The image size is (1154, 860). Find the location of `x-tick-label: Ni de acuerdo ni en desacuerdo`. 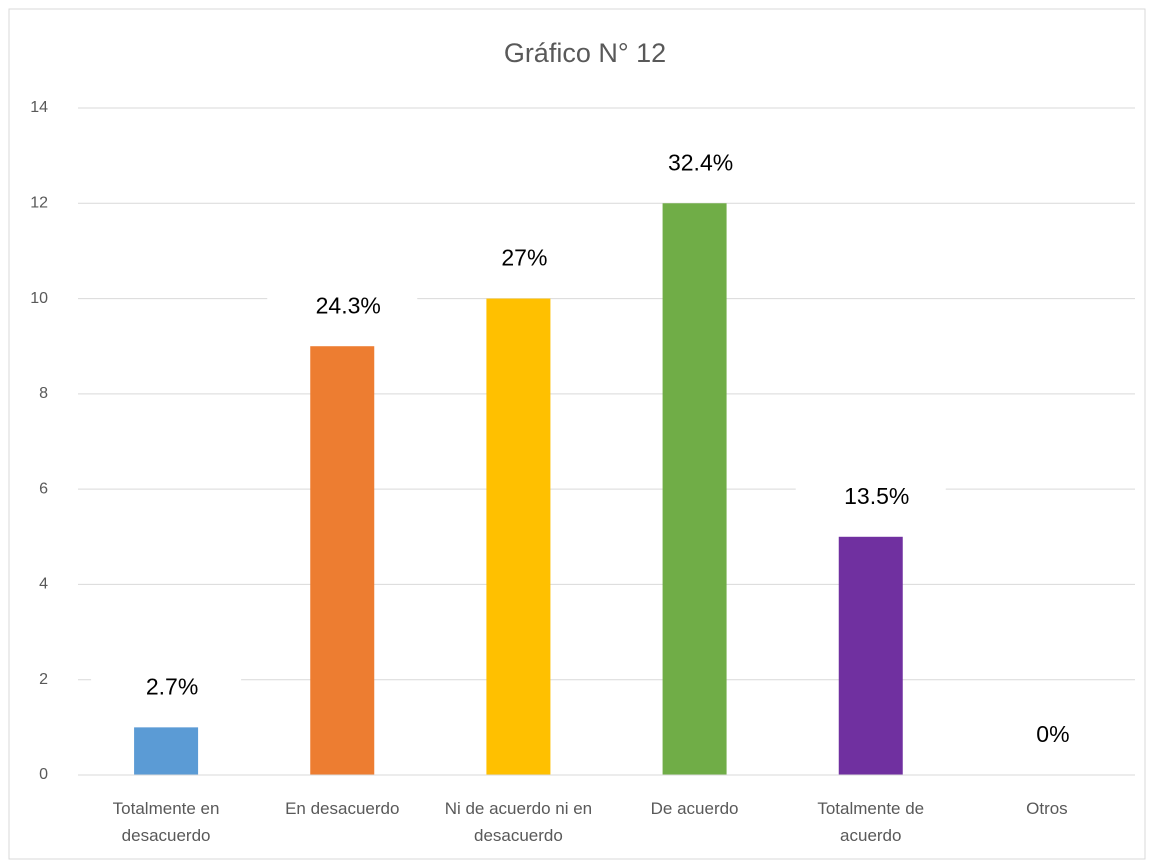

x-tick-label: Ni de acuerdo ni en desacuerdo is located at coordinates (518, 822).